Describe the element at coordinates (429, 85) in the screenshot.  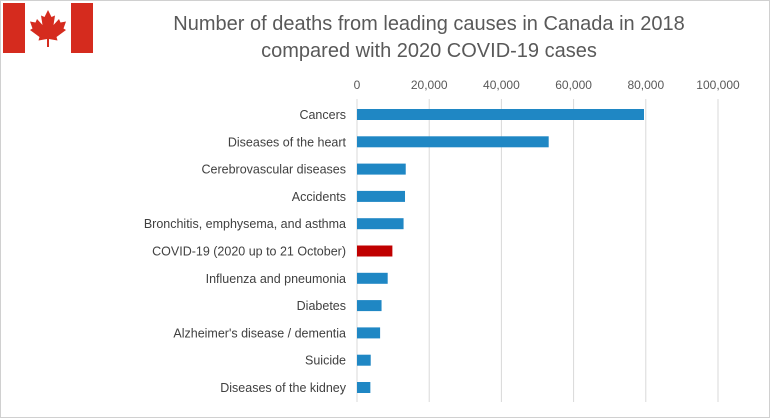
I see `x-tick-label: 20,000` at that location.